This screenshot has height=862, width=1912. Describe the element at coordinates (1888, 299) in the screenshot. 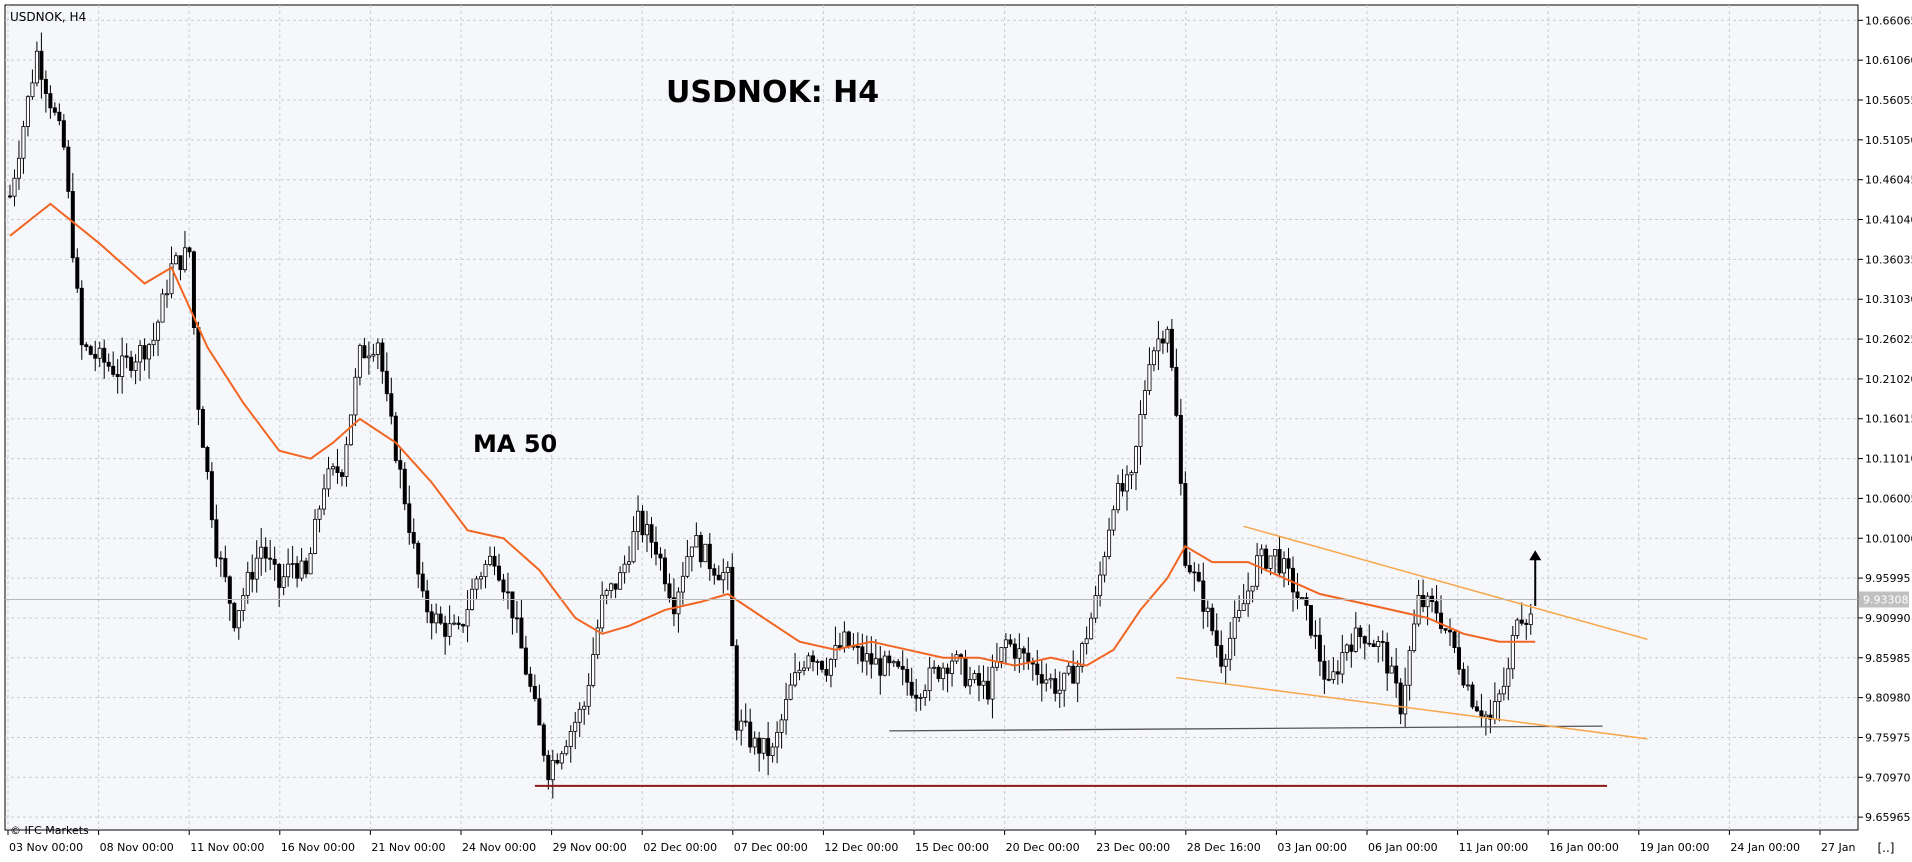

I see `y-tick-label: 10.31030` at that location.